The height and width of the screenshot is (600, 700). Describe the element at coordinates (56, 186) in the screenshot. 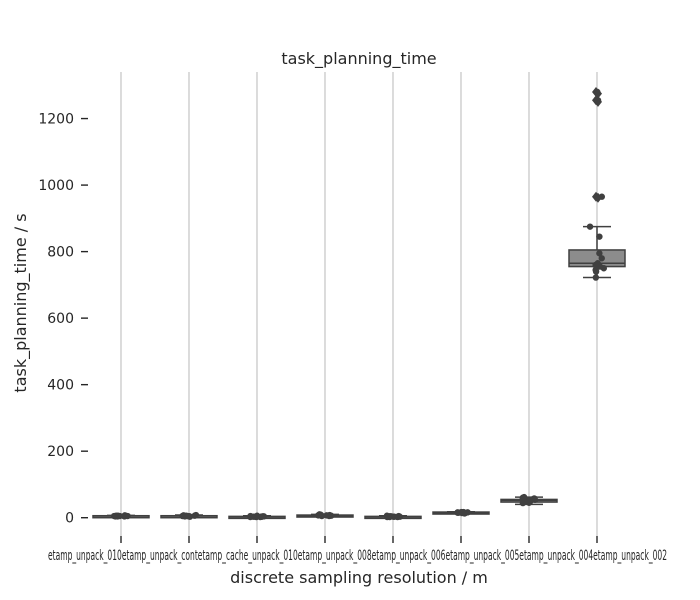

I see `y-tick-label: 1000` at that location.